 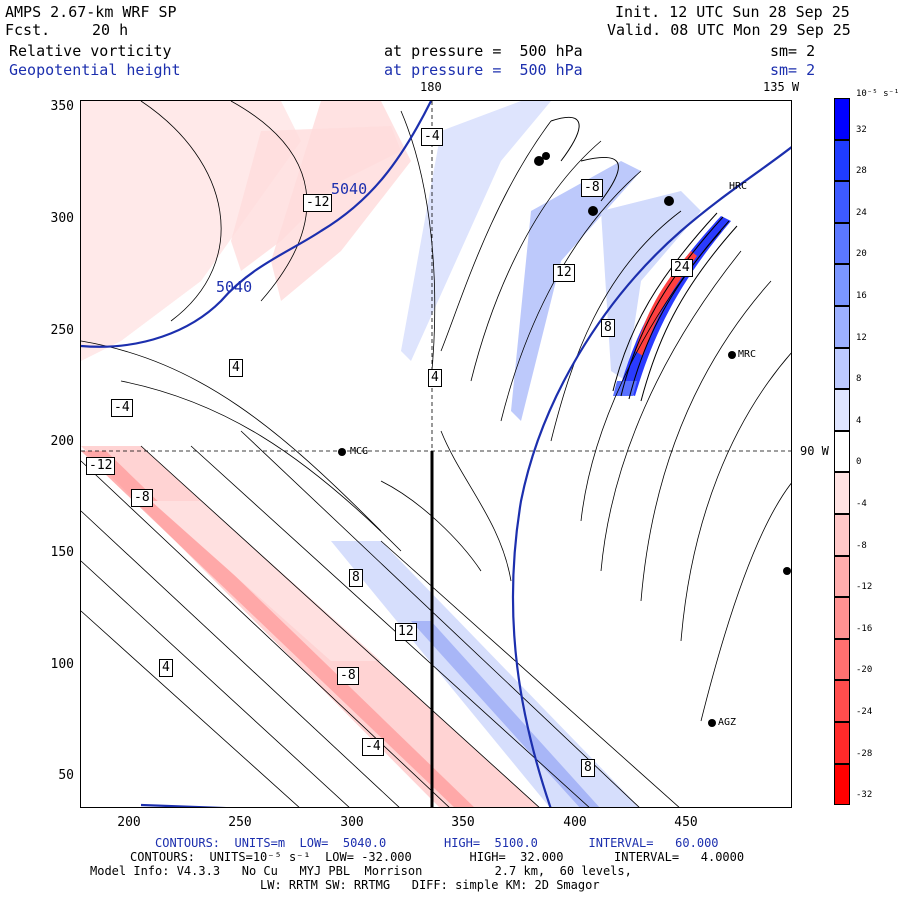 I want to click on colorbar-label: -20, so click(x=864, y=670).